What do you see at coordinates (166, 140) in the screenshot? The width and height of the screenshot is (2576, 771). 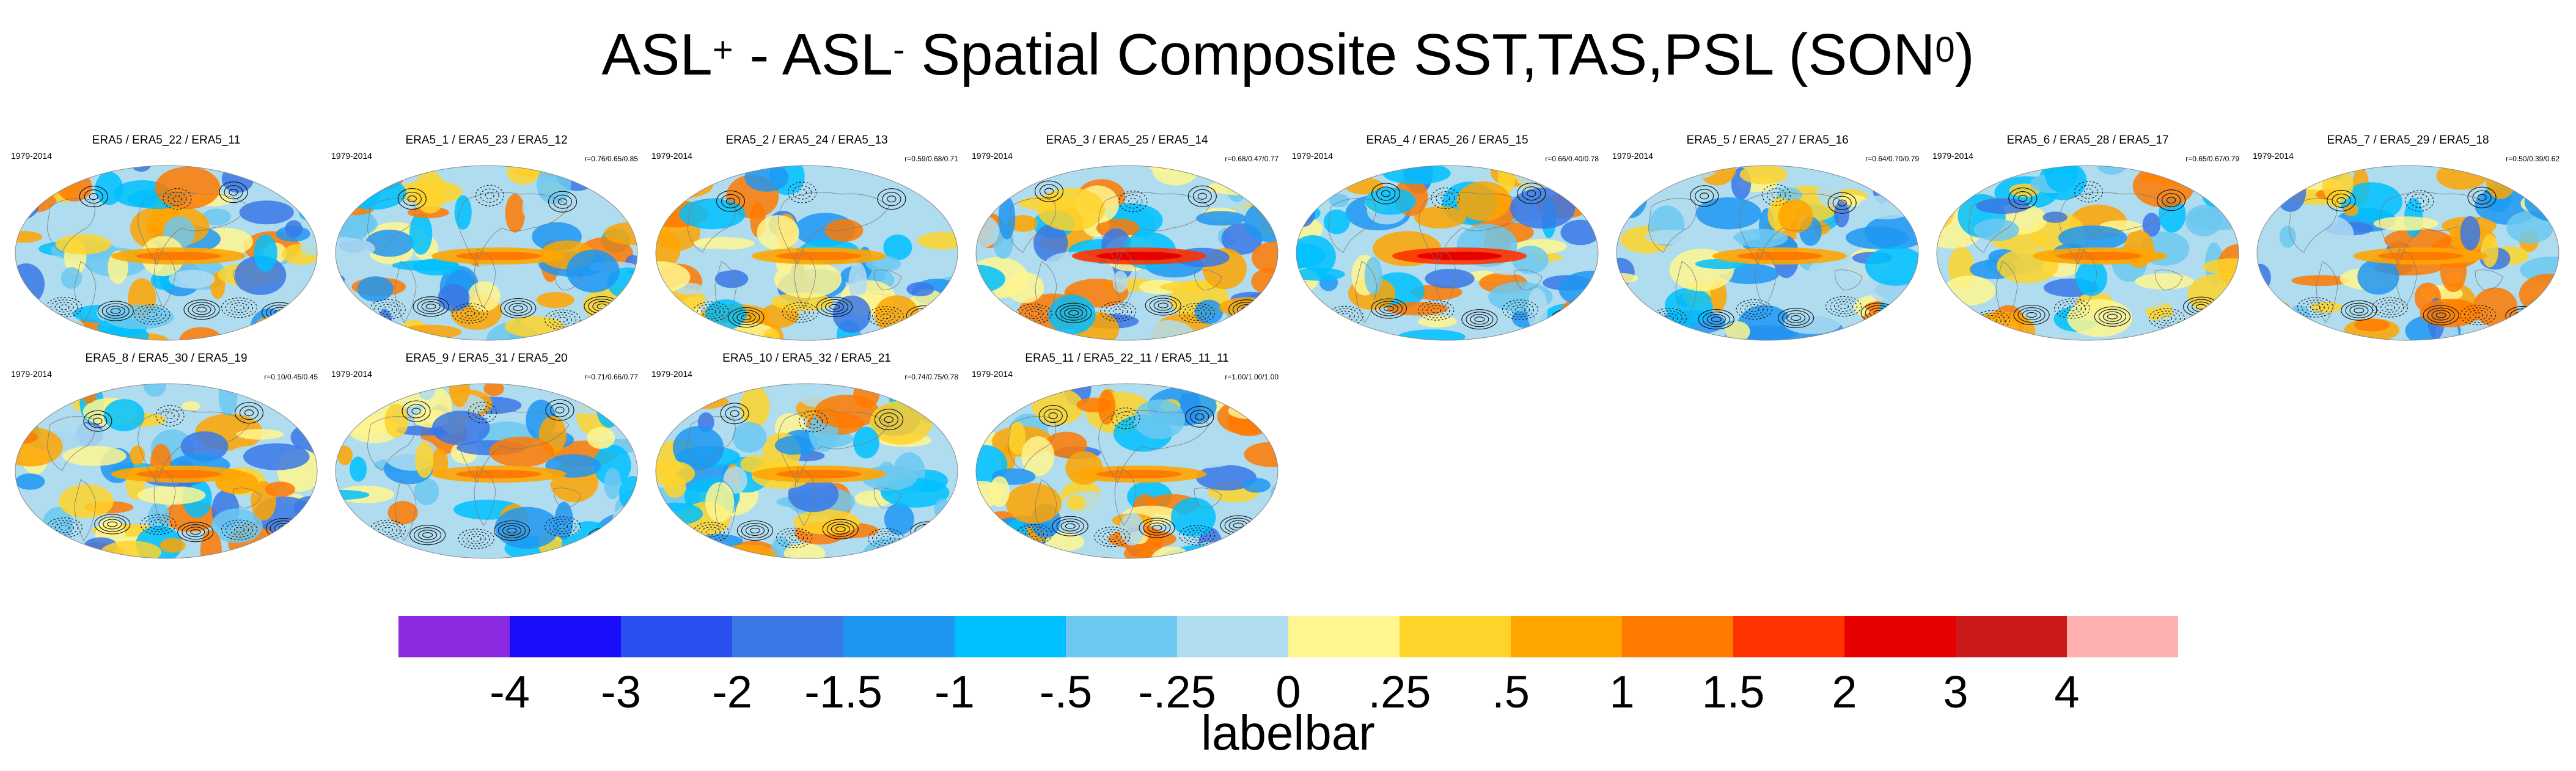 I see `panel-title: ERA5 / ERA5_22 / ERA5_11` at bounding box center [166, 140].